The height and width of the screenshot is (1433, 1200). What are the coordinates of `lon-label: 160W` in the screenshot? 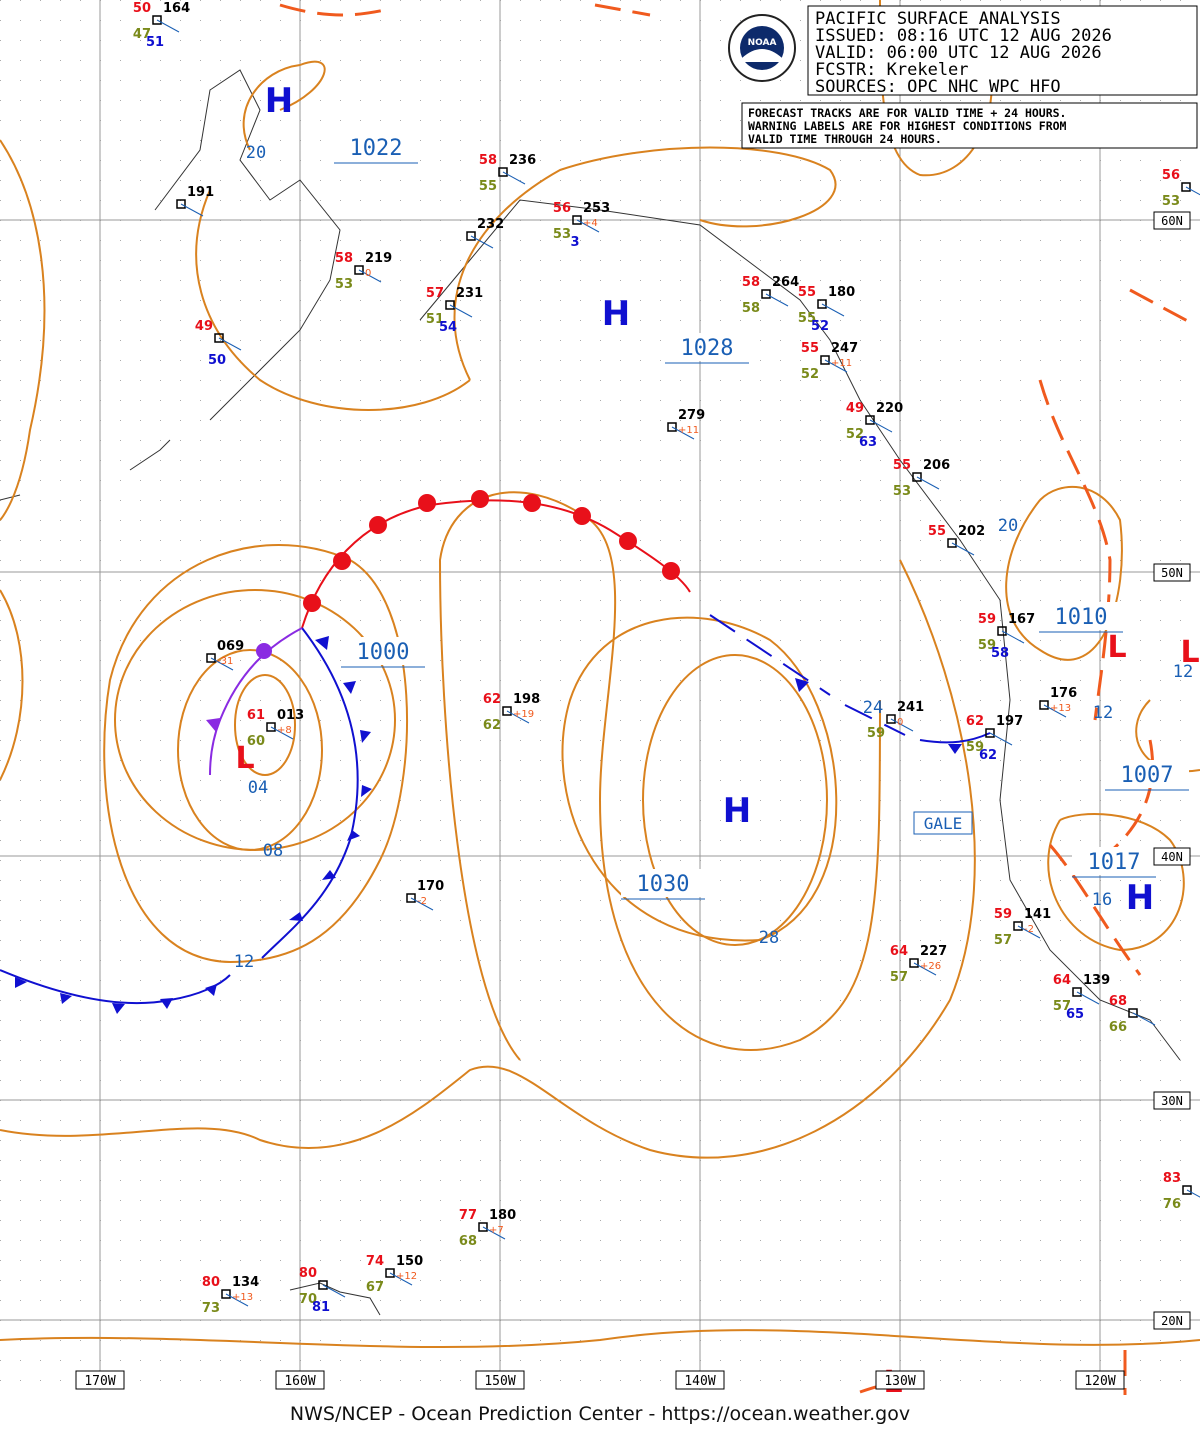 It's located at (299, 1381).